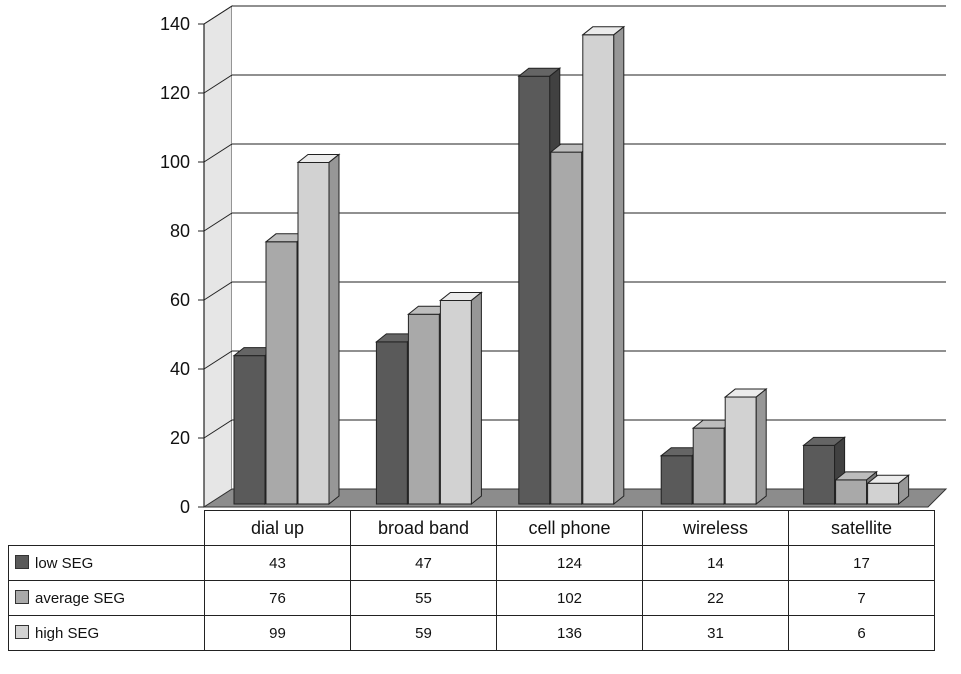  What do you see at coordinates (107, 528) in the screenshot?
I see `table-corner` at bounding box center [107, 528].